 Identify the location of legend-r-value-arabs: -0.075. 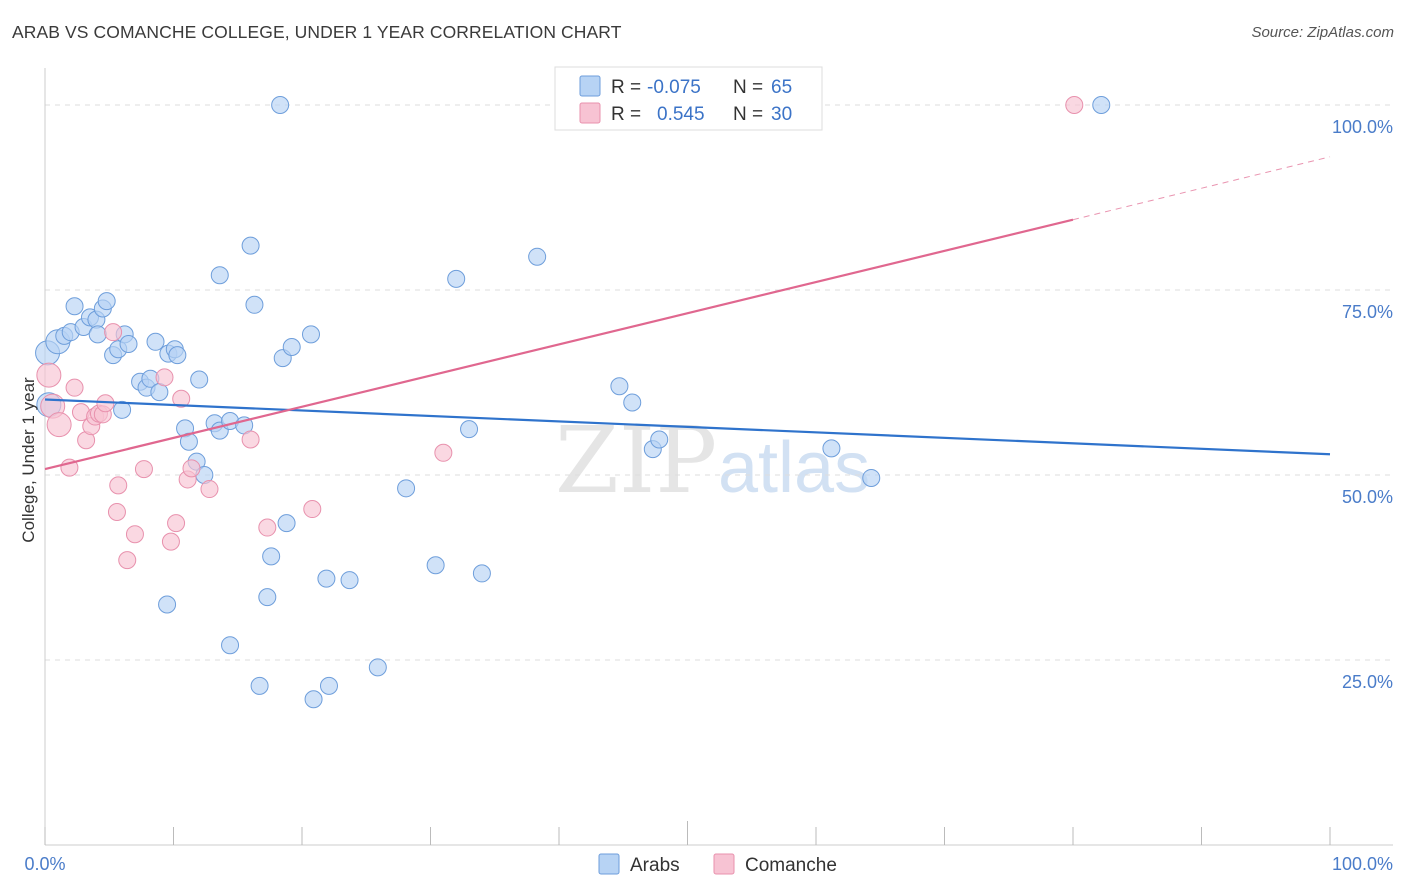
(674, 87).